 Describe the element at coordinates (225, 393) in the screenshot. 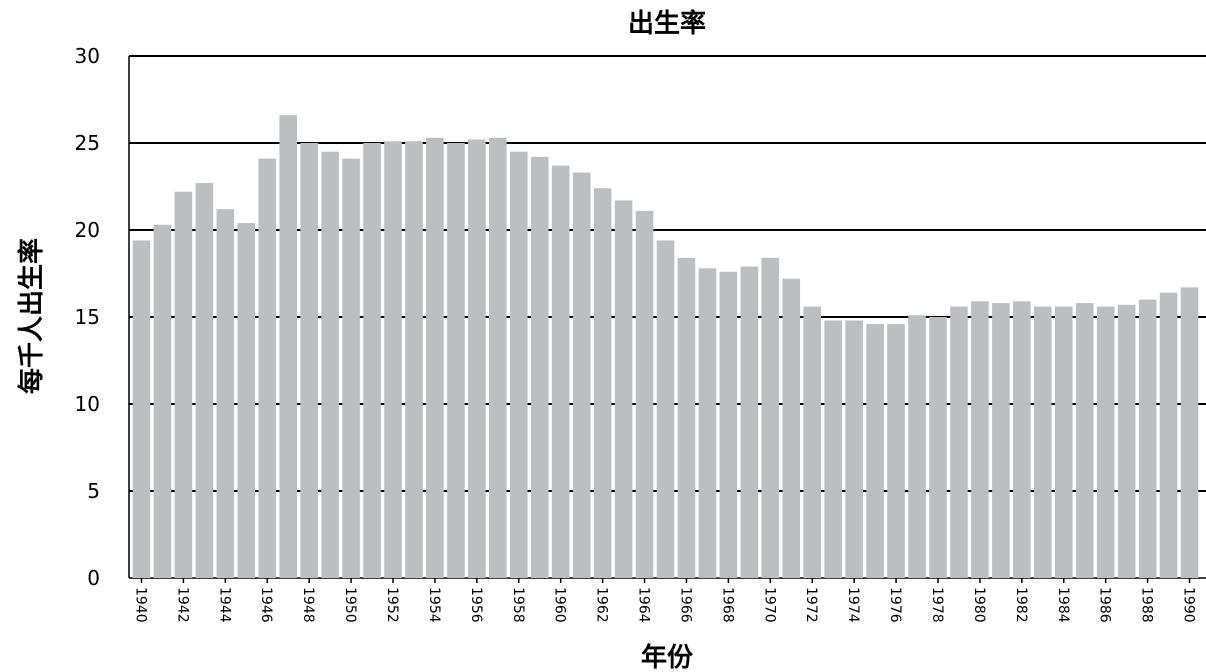

I see `bar-1944` at that location.